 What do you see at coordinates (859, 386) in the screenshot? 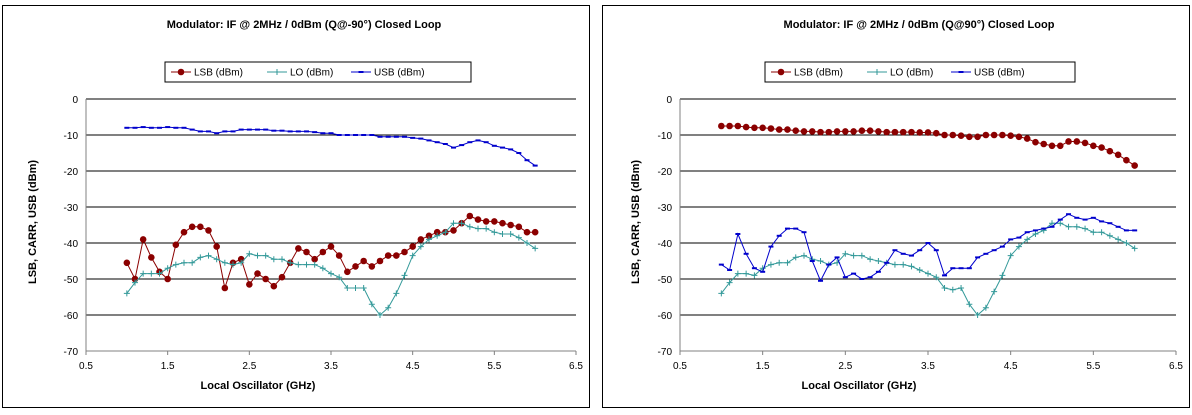
I see `x-axis-title: Local Oscillator (GHz)` at bounding box center [859, 386].